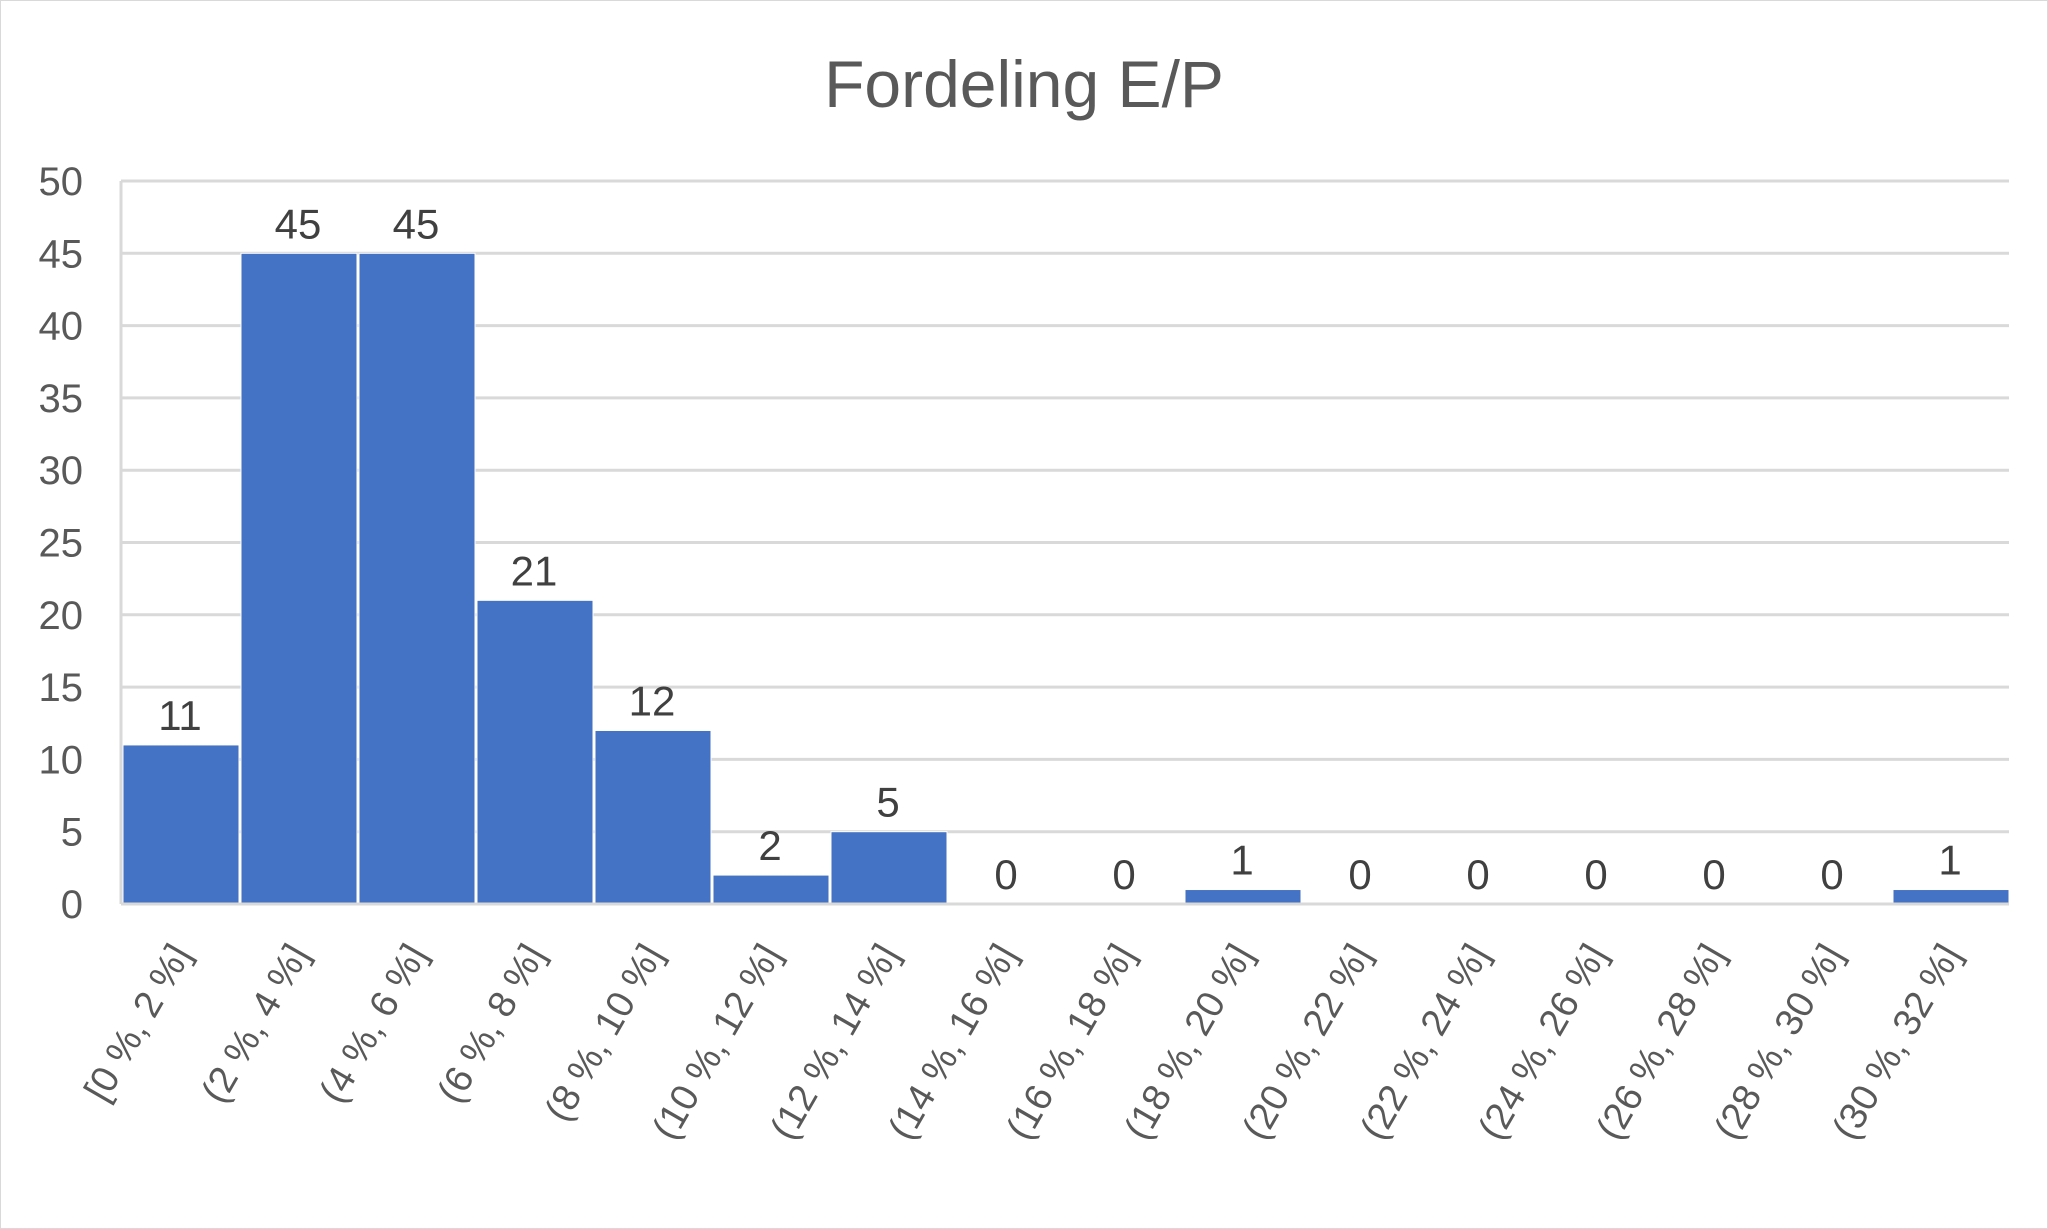 The width and height of the screenshot is (2048, 1229). What do you see at coordinates (1897, 1042) in the screenshot?
I see `x-tick-label: (30 %, 32 %]` at bounding box center [1897, 1042].